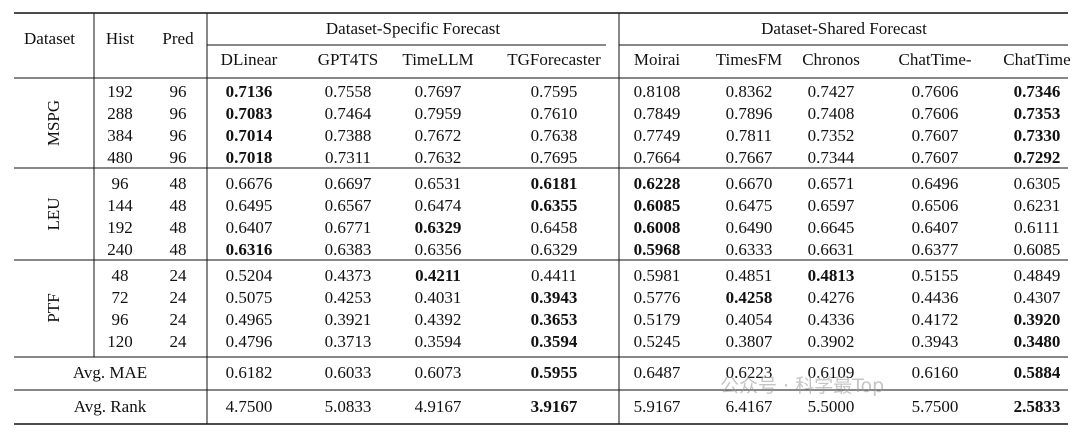 The height and width of the screenshot is (434, 1080). What do you see at coordinates (554, 406) in the screenshot?
I see `summary-value-cell: 3.9167` at bounding box center [554, 406].